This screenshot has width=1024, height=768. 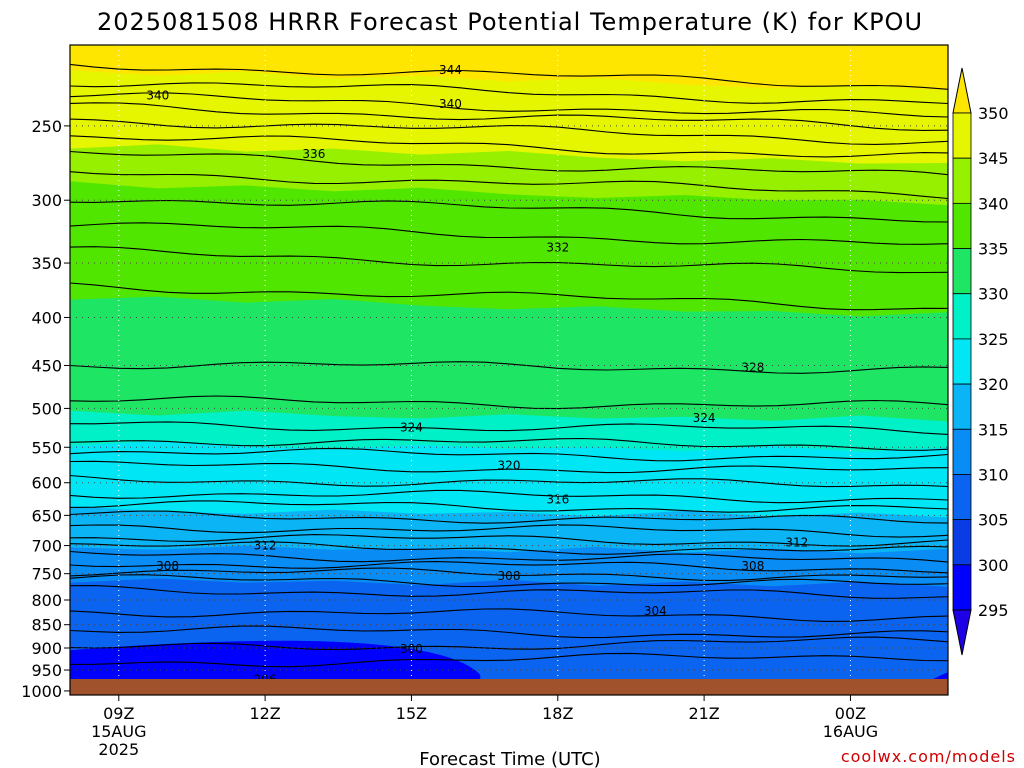 What do you see at coordinates (850, 731) in the screenshot?
I see `x-tick-date: 16AUG` at bounding box center [850, 731].